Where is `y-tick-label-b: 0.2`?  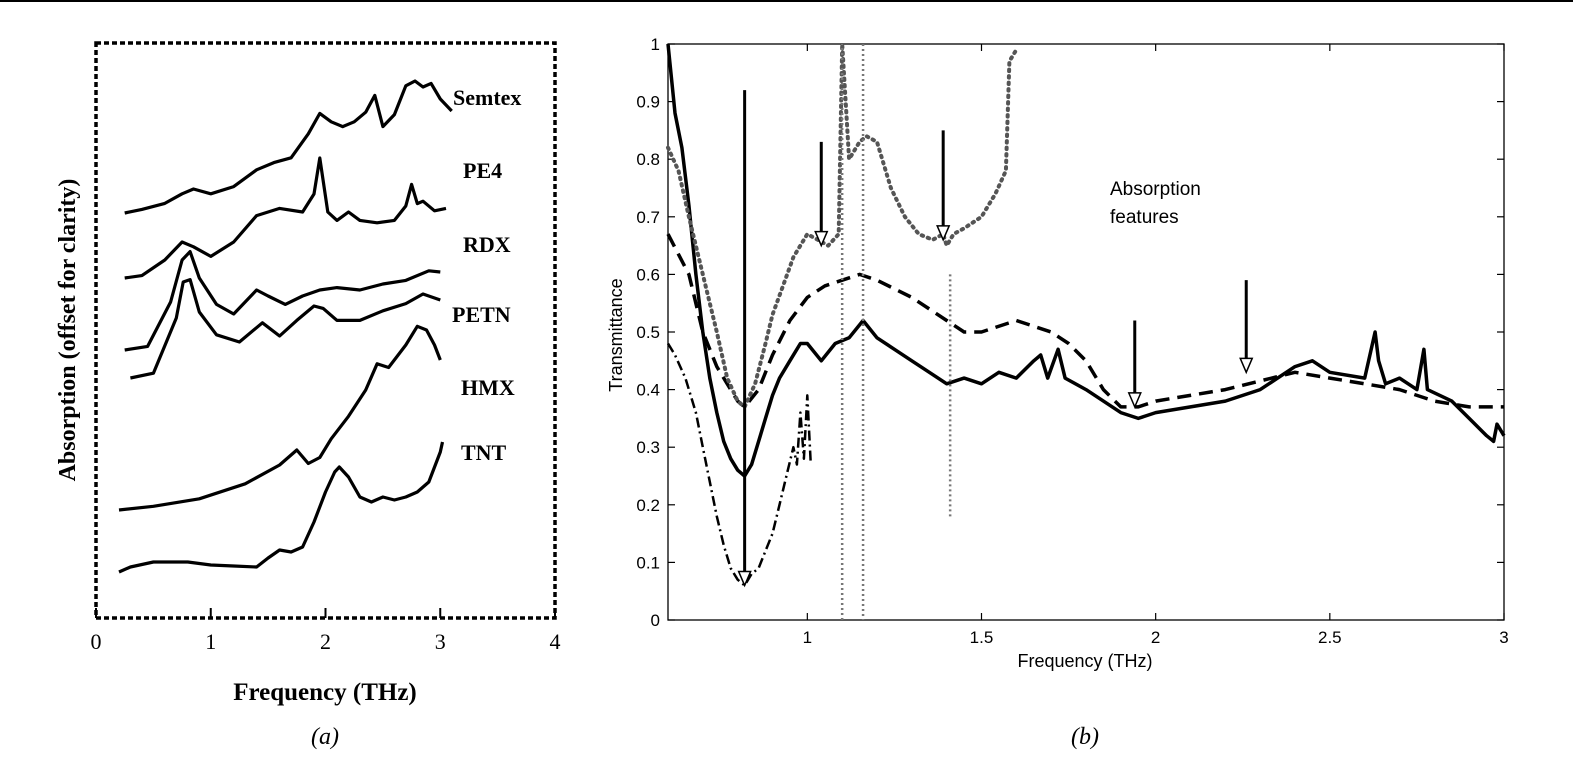 y-tick-label-b: 0.2 is located at coordinates (648, 505).